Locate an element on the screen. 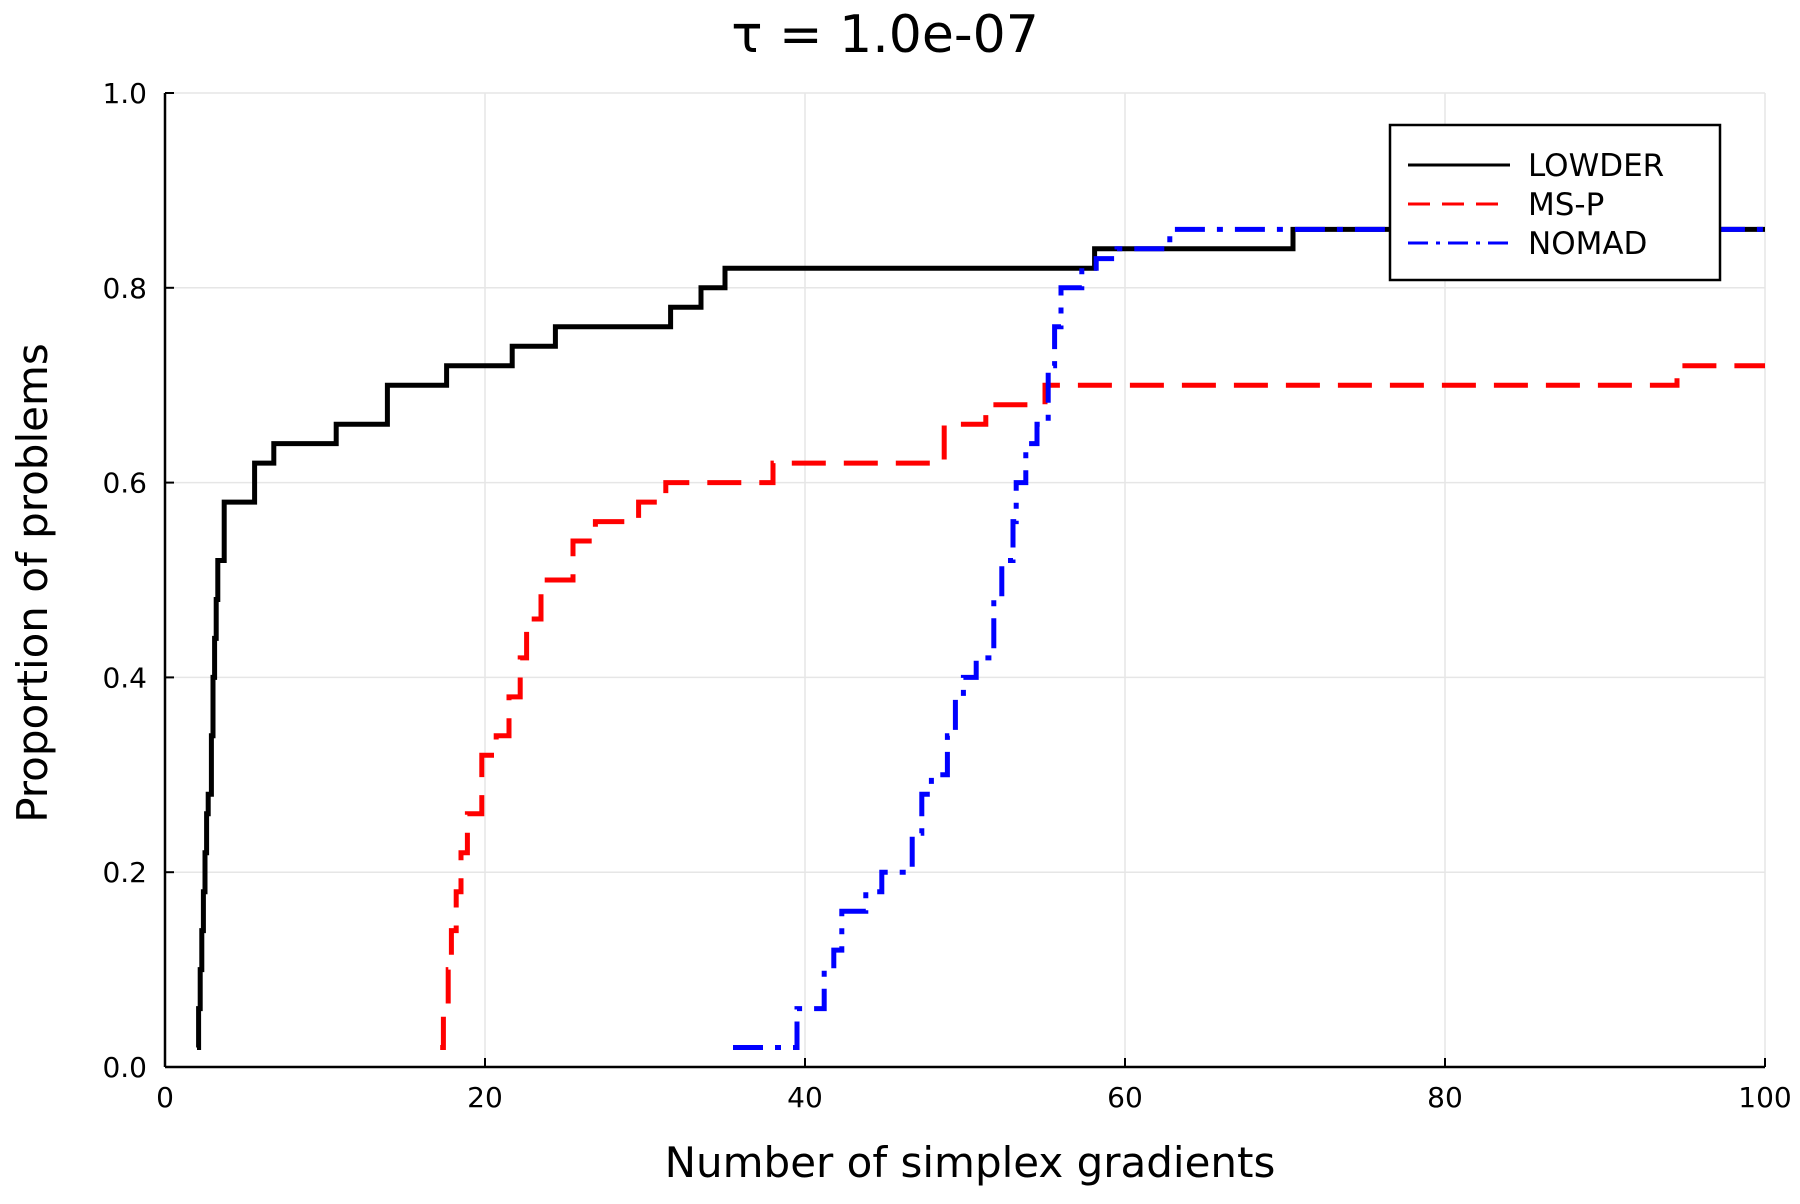 The width and height of the screenshot is (1800, 1204). legend-label-nomad: NOMAD is located at coordinates (1587, 244).